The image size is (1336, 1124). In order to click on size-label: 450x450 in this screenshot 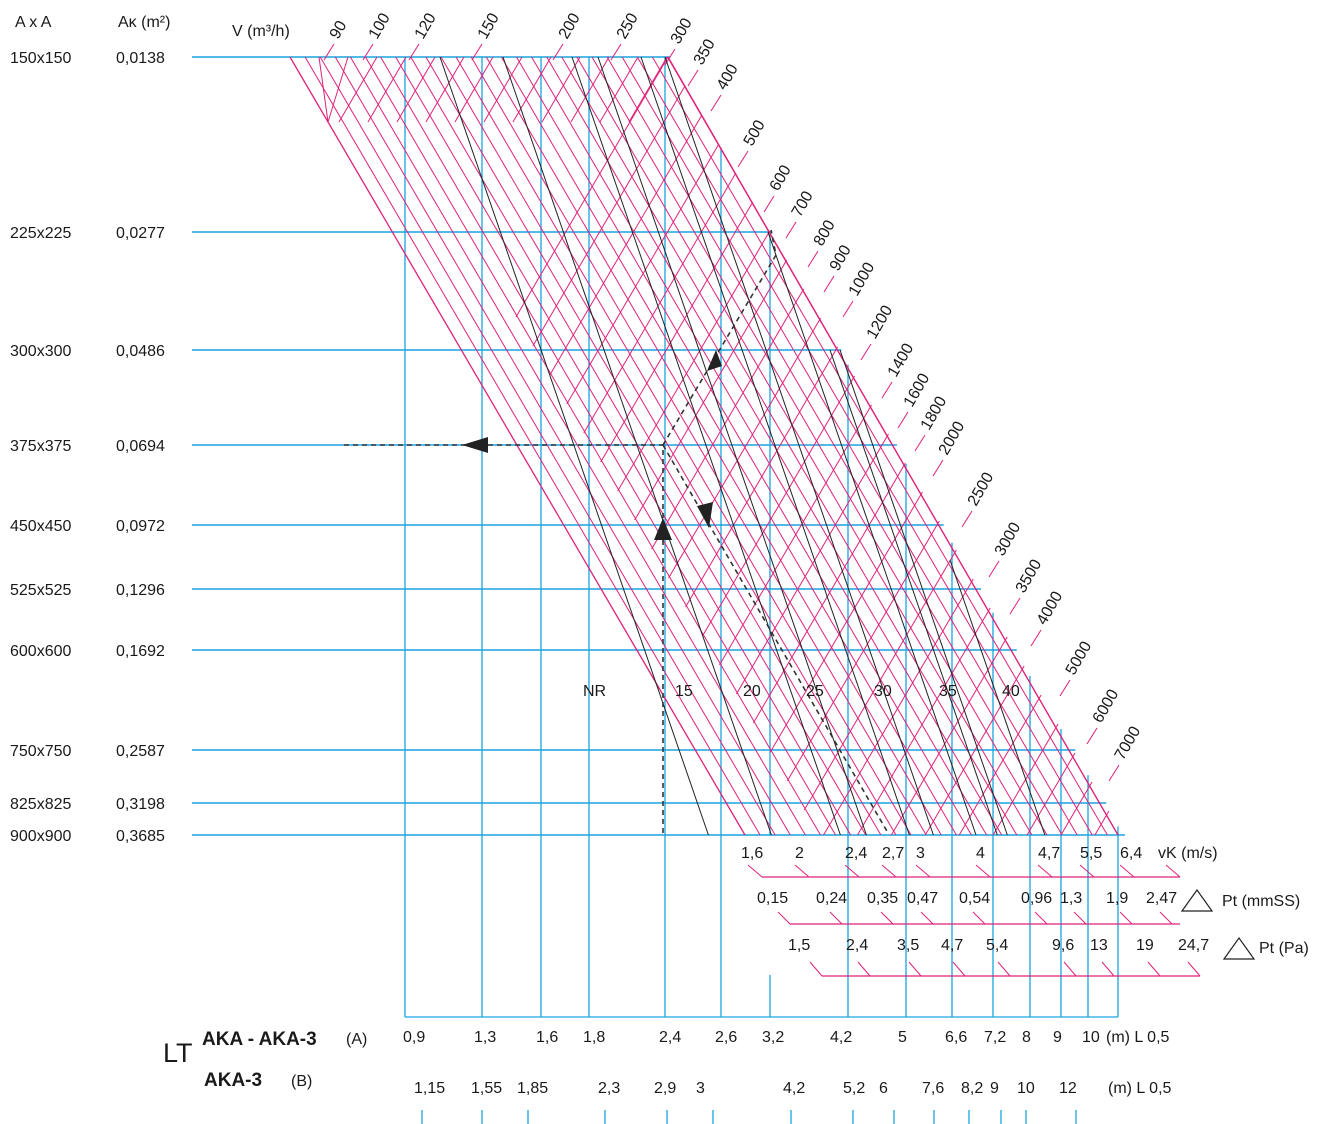, I will do `click(40, 526)`.